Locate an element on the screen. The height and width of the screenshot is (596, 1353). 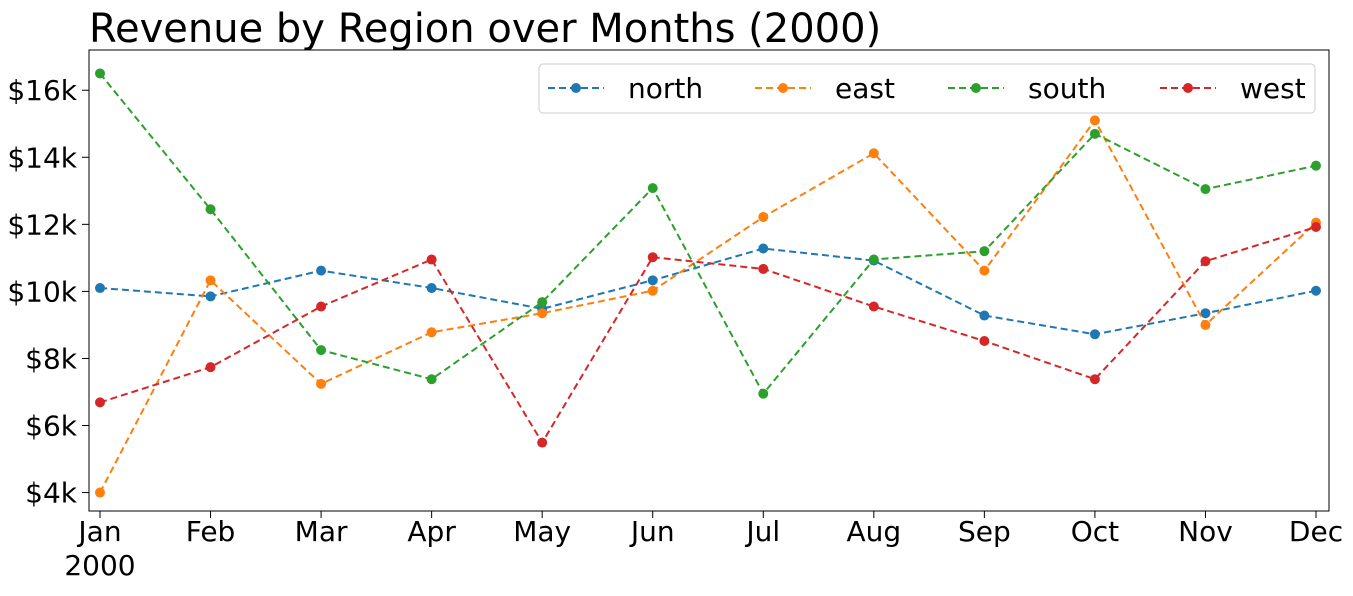
y-tick-label: $16k is located at coordinates (42, 90).